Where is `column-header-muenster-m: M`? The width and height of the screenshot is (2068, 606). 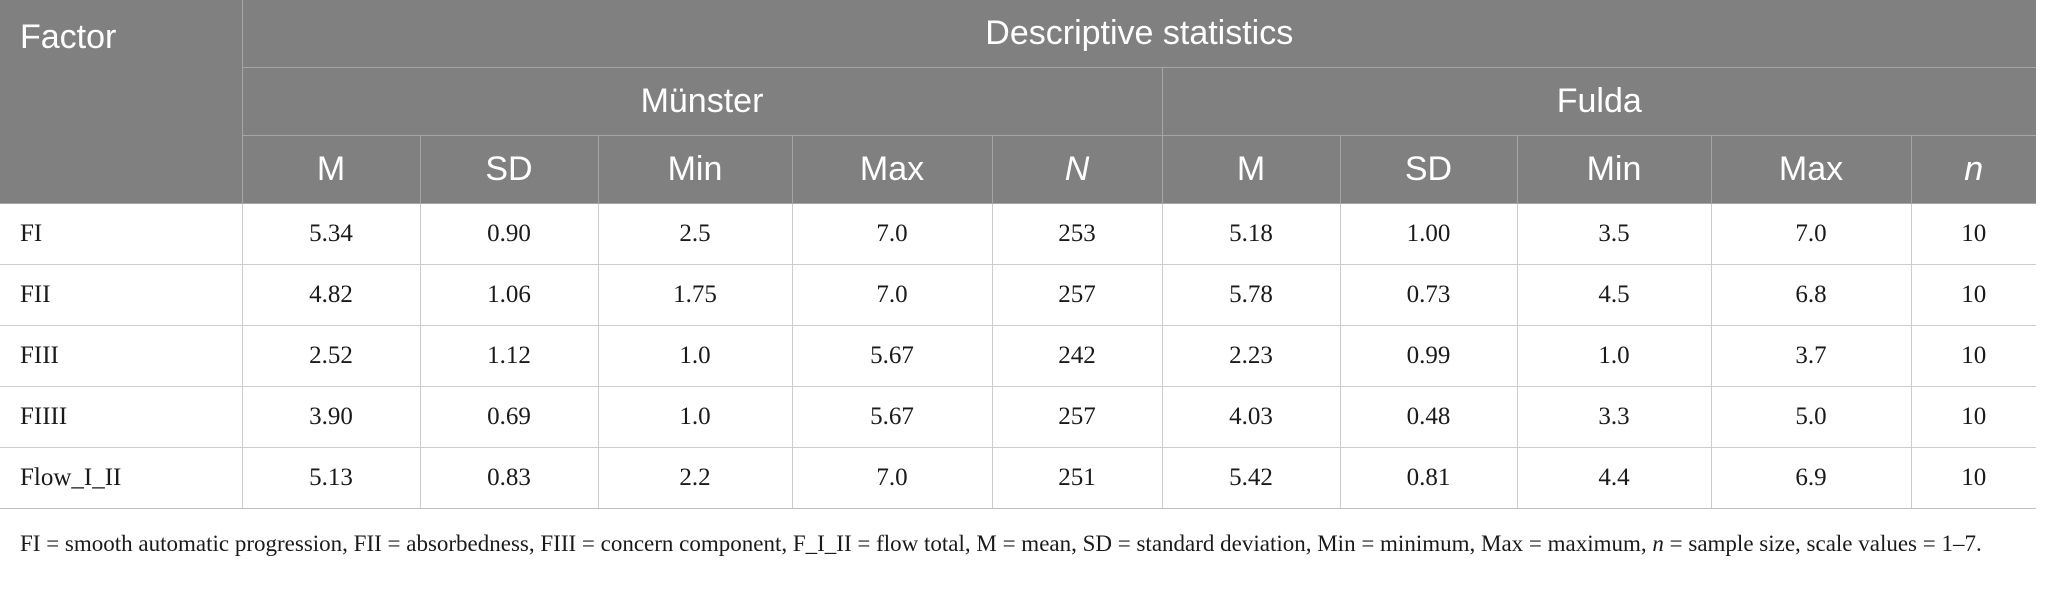
column-header-muenster-m: M is located at coordinates (331, 169).